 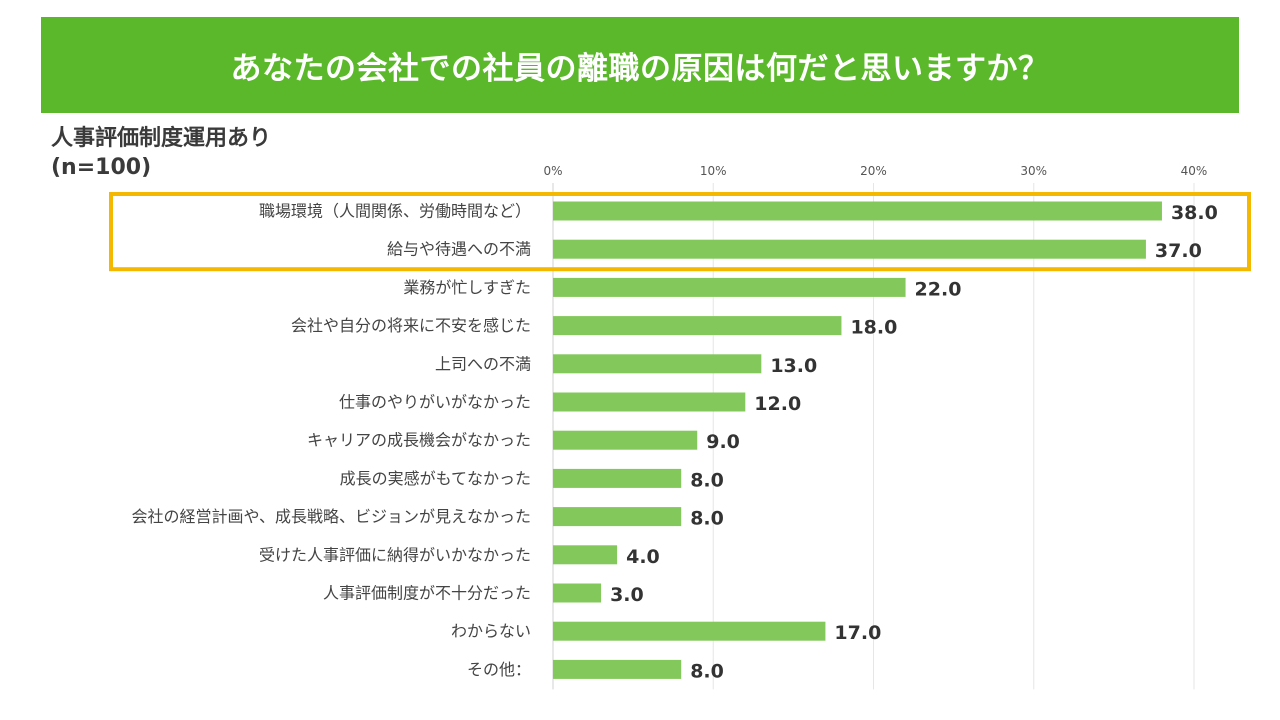 I want to click on sample-size: (n=100), so click(x=101, y=167).